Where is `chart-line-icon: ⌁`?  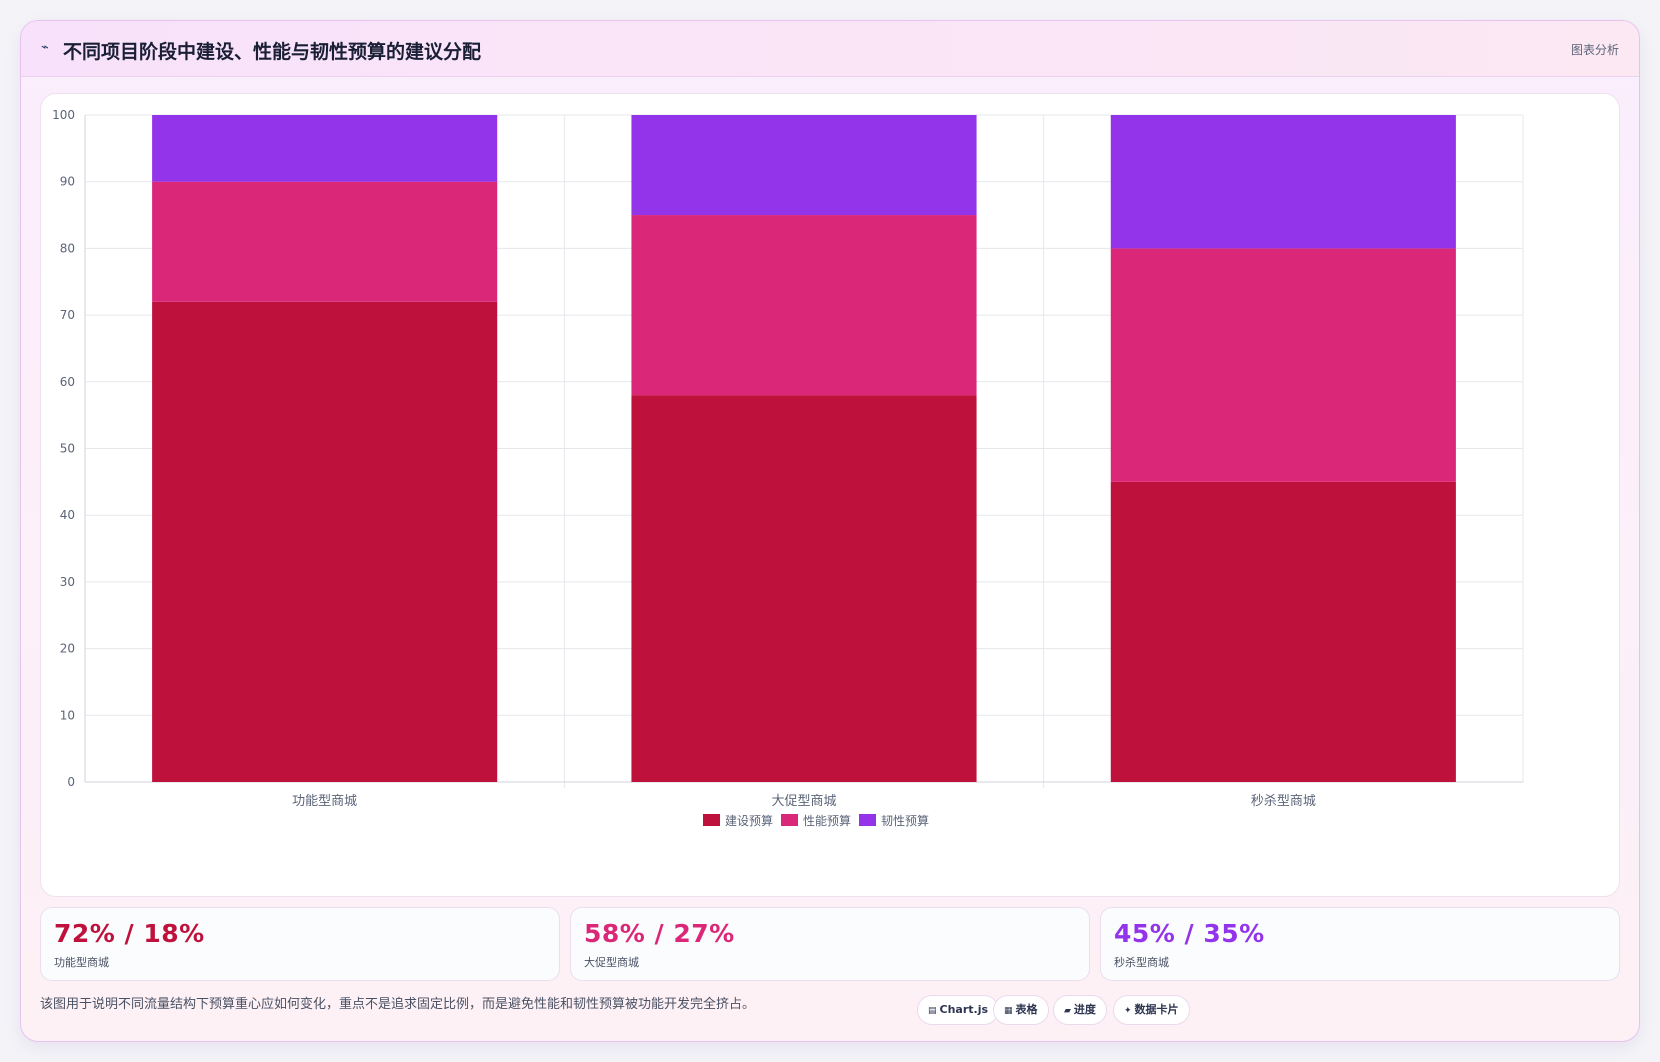
chart-line-icon: ⌁ is located at coordinates (45, 47).